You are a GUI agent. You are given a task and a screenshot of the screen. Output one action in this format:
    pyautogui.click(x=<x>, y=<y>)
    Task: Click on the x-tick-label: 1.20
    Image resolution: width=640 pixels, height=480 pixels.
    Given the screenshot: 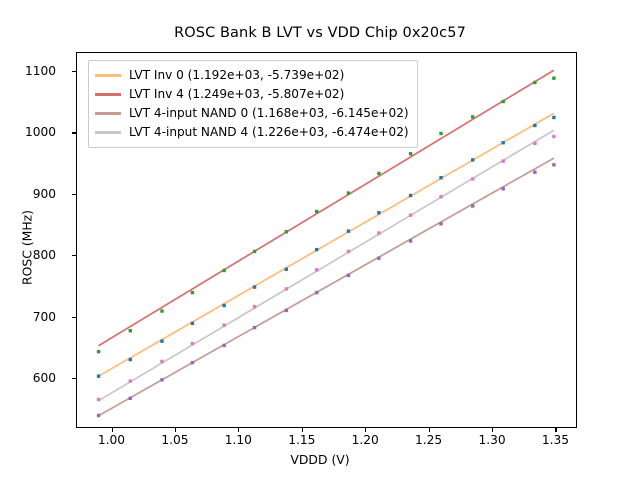 What is the action you would take?
    pyautogui.click(x=365, y=440)
    